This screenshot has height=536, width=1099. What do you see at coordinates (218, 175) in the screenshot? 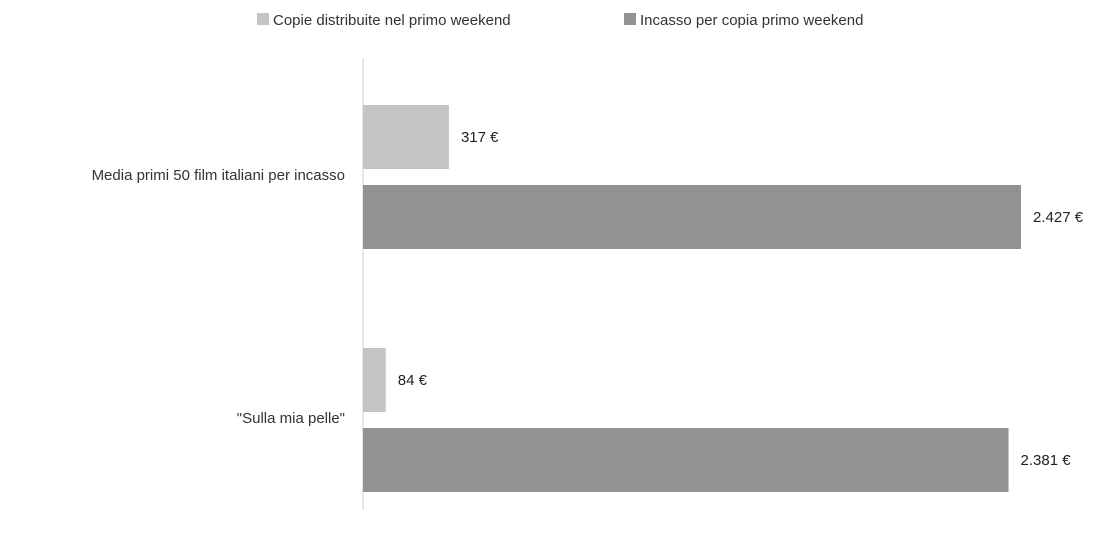
I see `category-label-media-50: Media primi 50 film italiani per incasso` at bounding box center [218, 175].